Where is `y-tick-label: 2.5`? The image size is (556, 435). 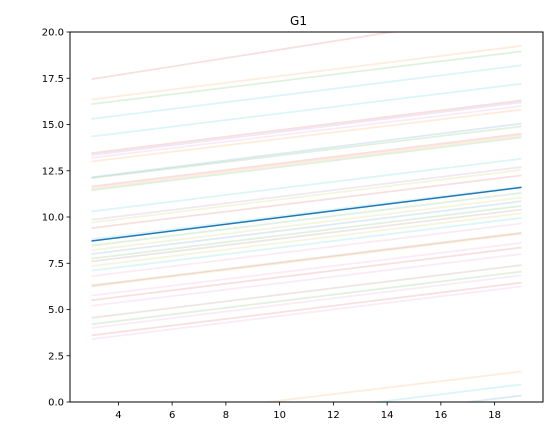 y-tick-label: 2.5 is located at coordinates (56, 356).